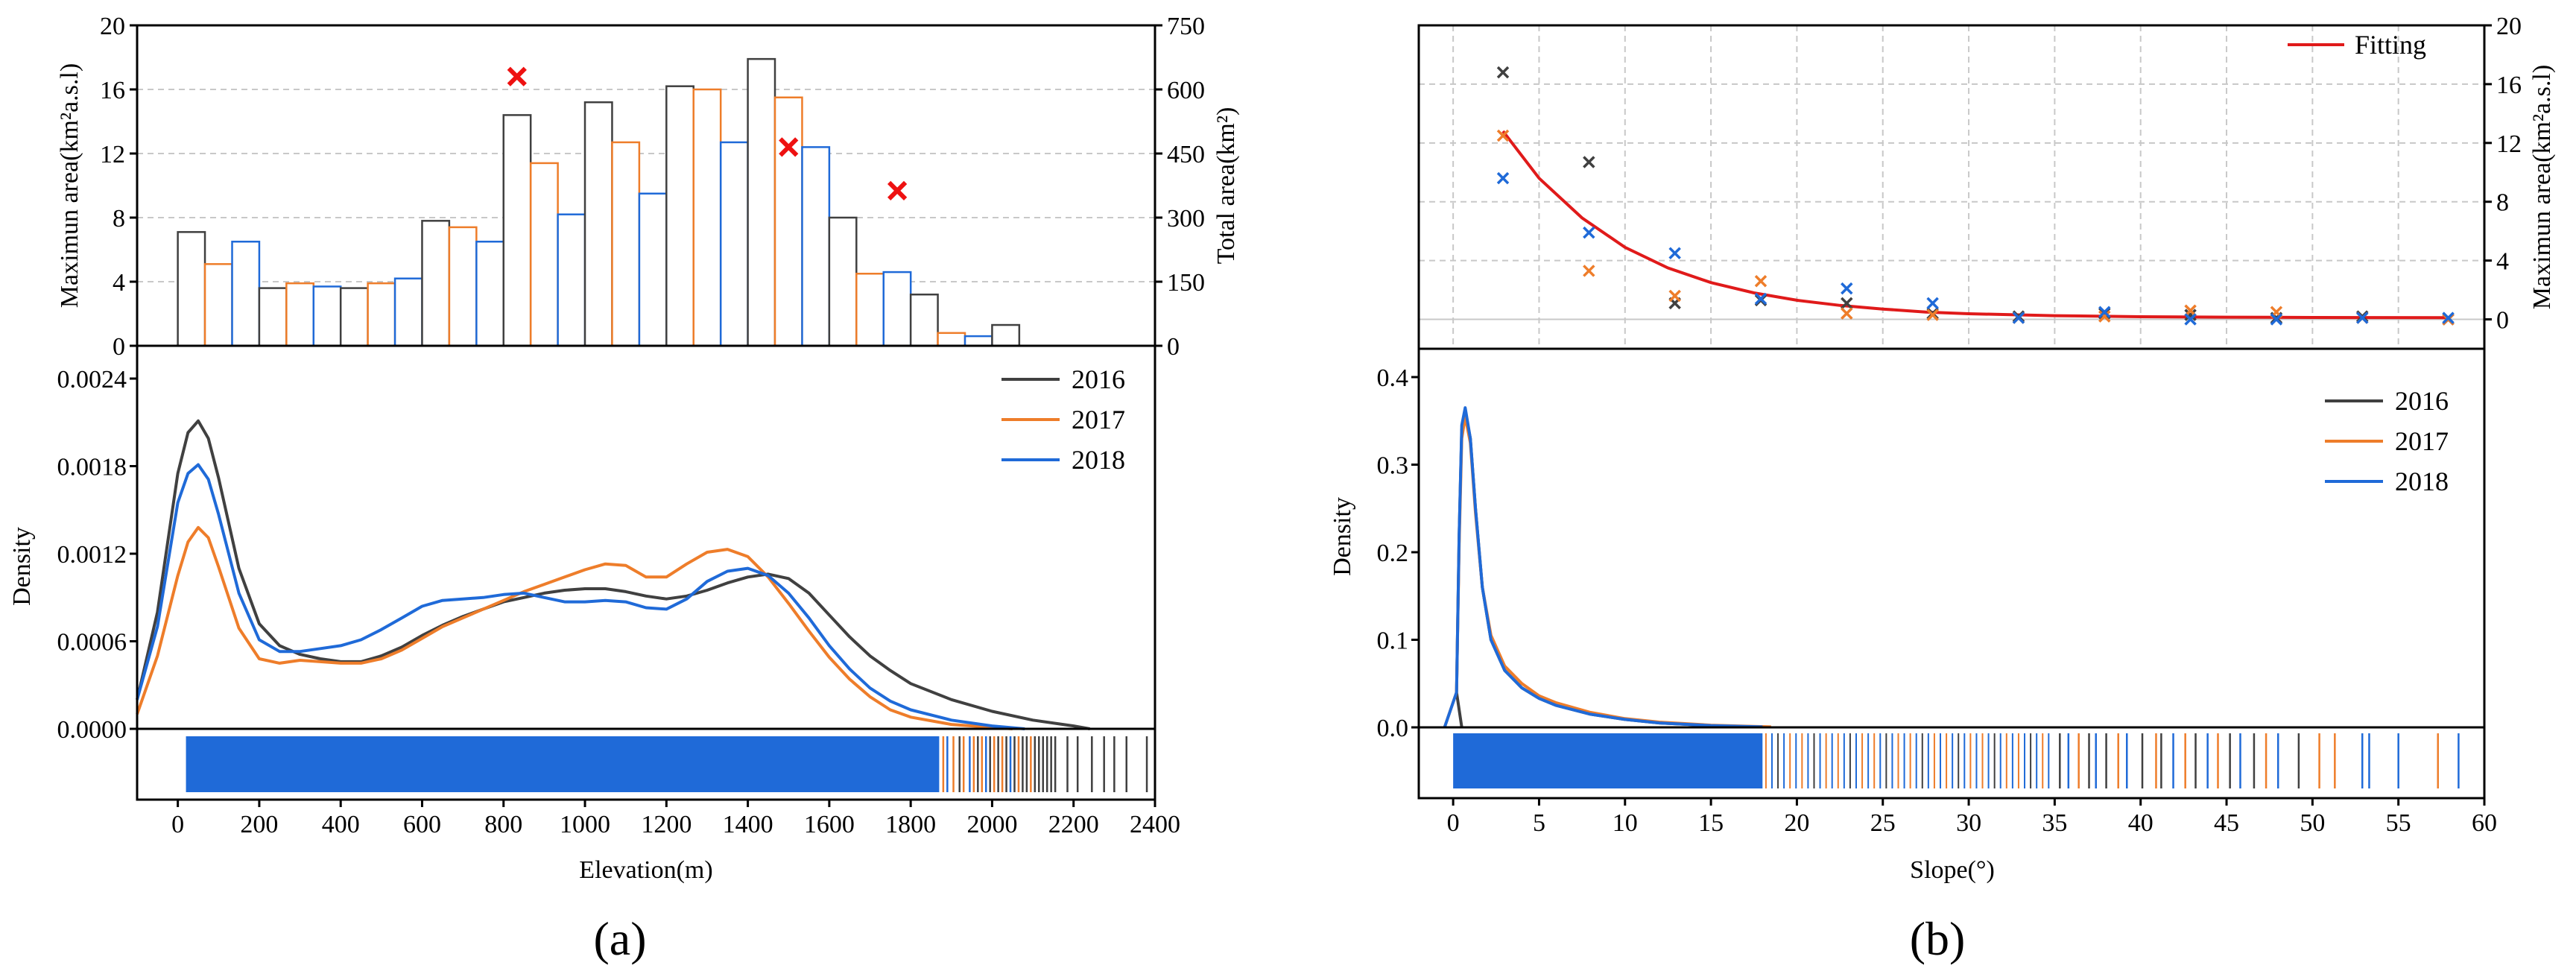  I want to click on b-bottom-x-tick-label: 25, so click(1883, 823).